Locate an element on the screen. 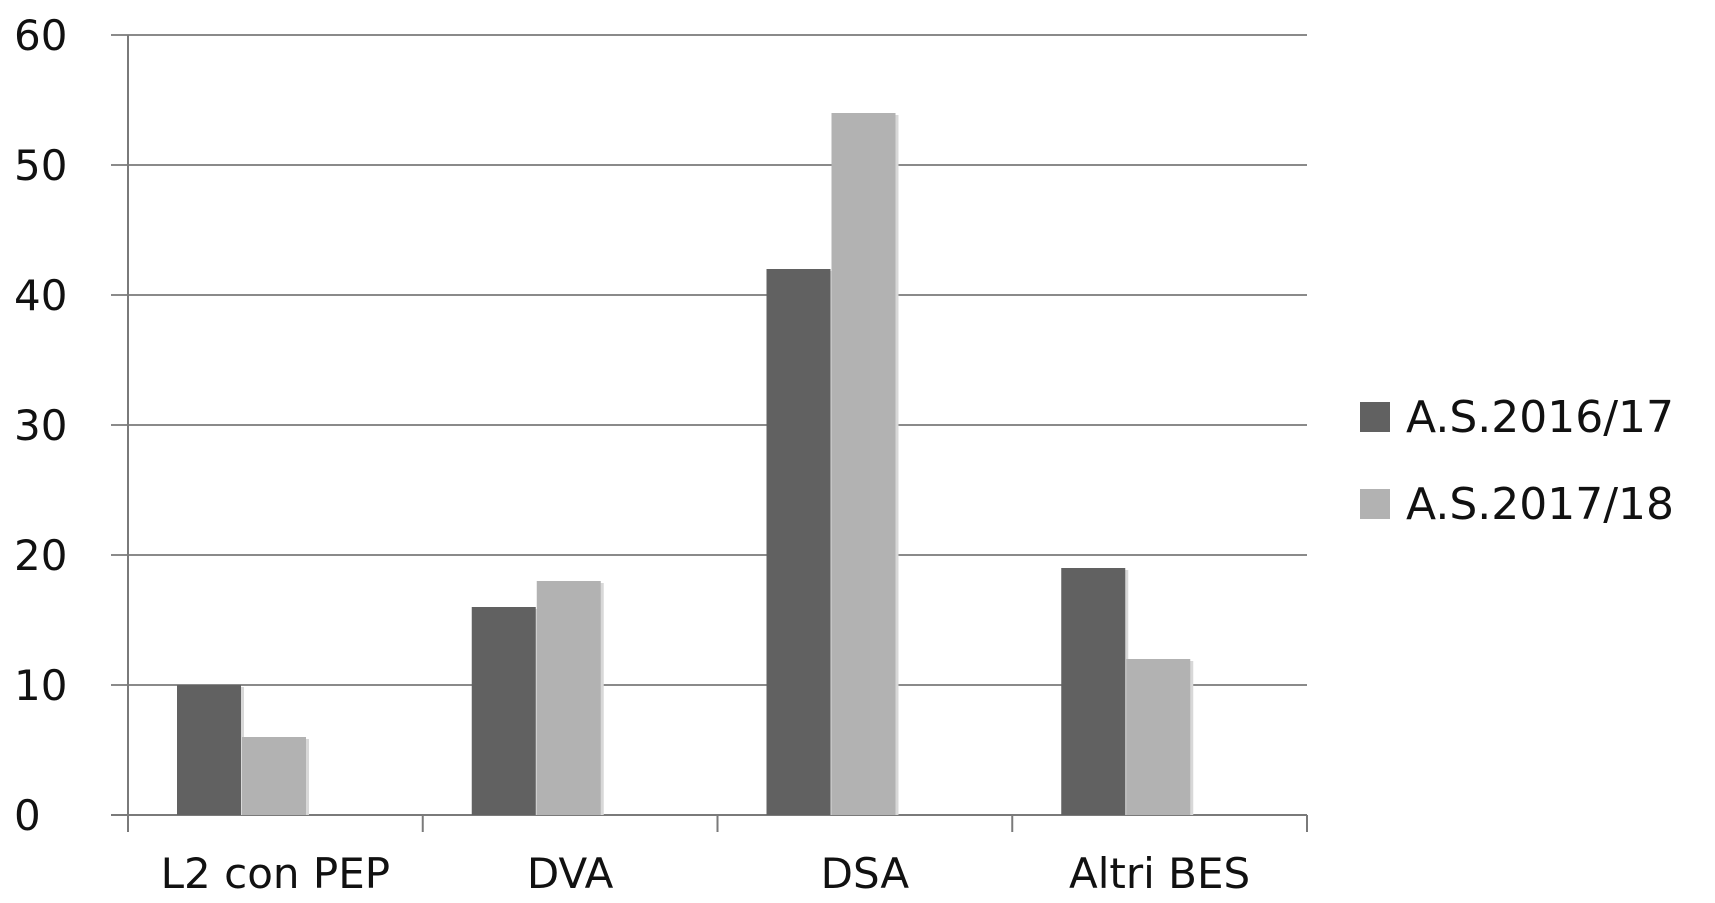 Image resolution: width=1715 pixels, height=903 pixels. y-tick-label: 0 is located at coordinates (27, 815).